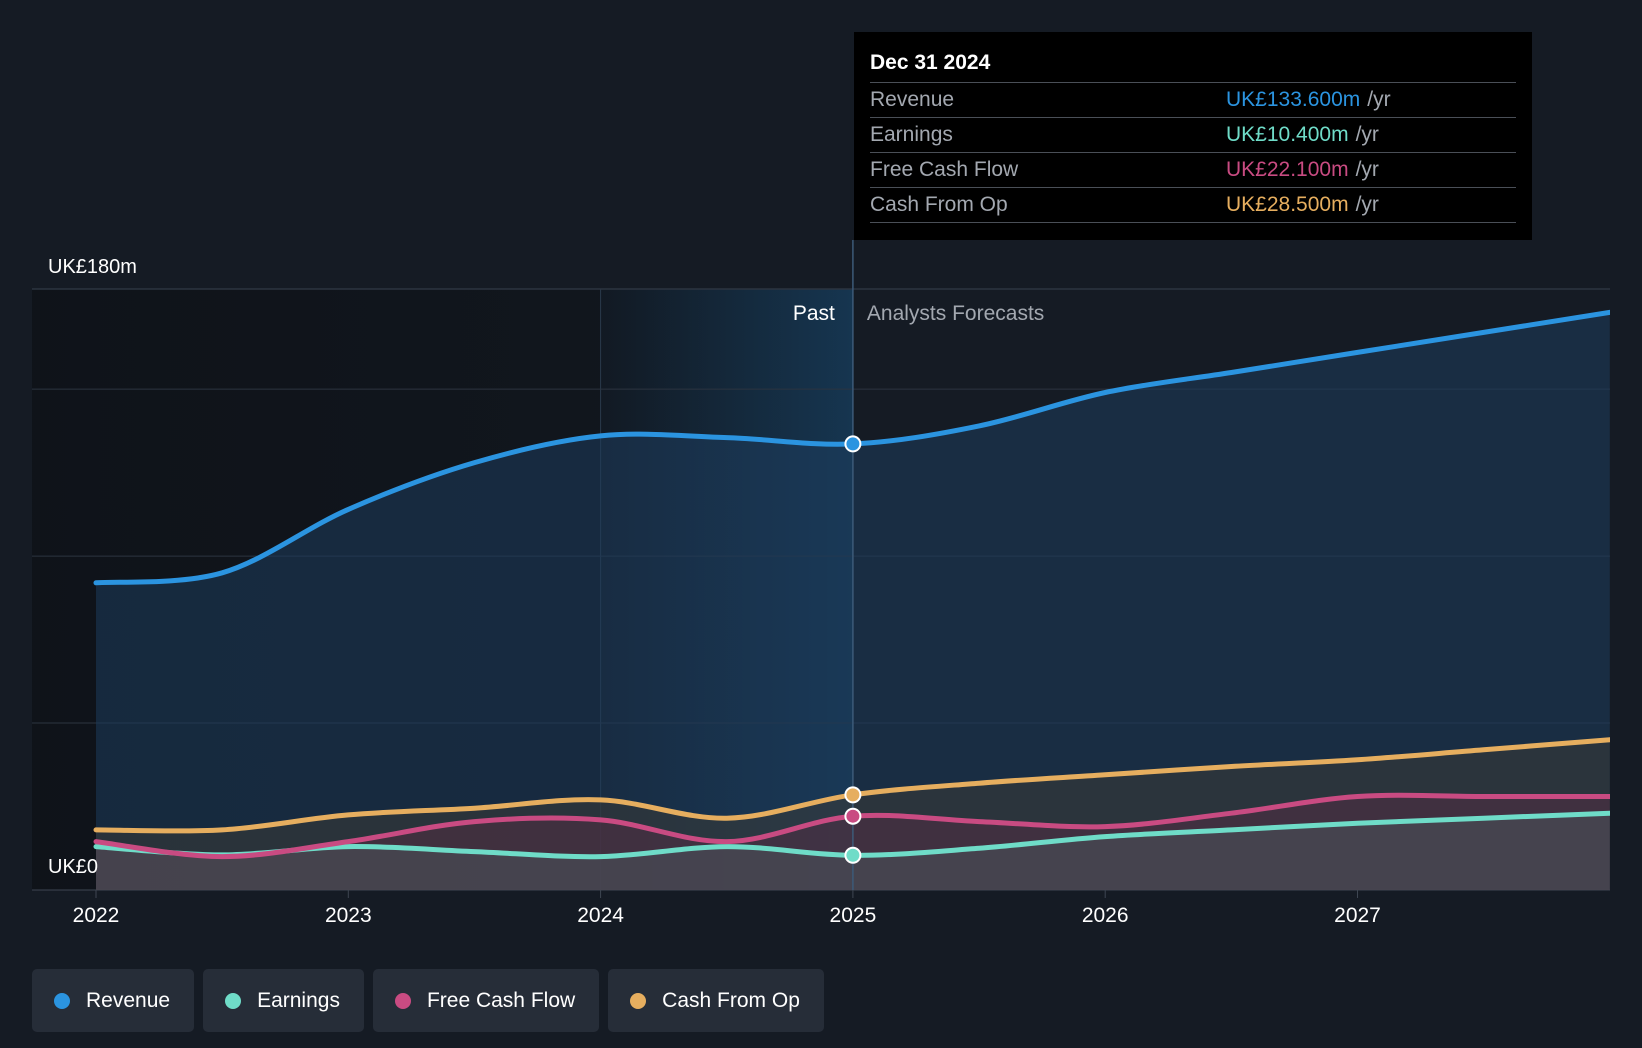  Describe the element at coordinates (814, 313) in the screenshot. I see `past-label: Past` at that location.